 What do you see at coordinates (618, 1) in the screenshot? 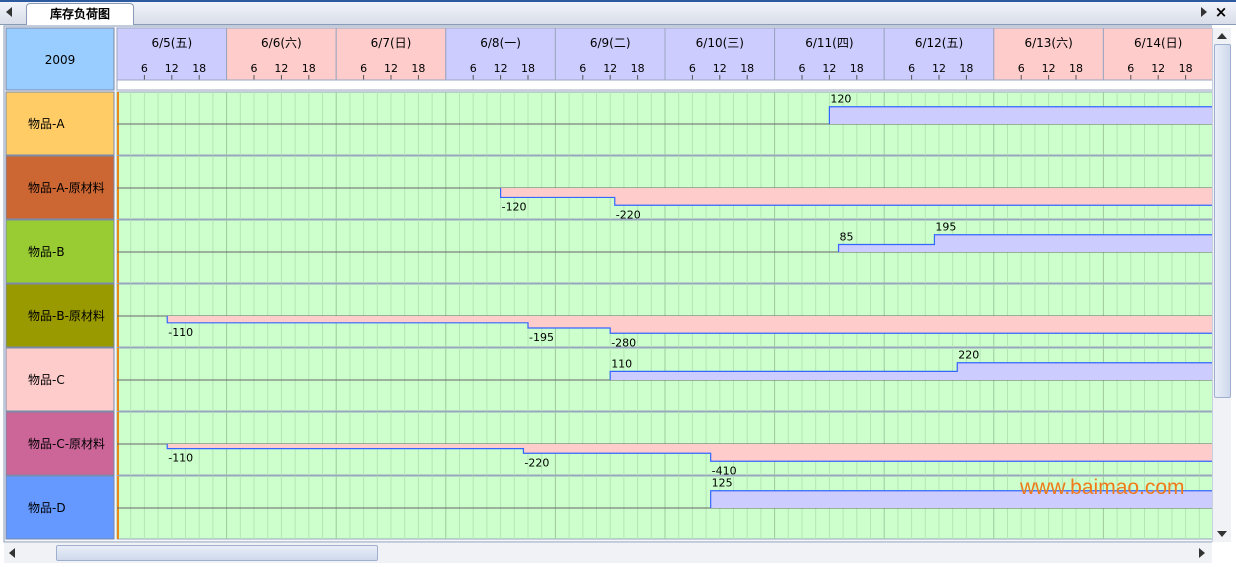
I see `tab-bar-accent` at bounding box center [618, 1].